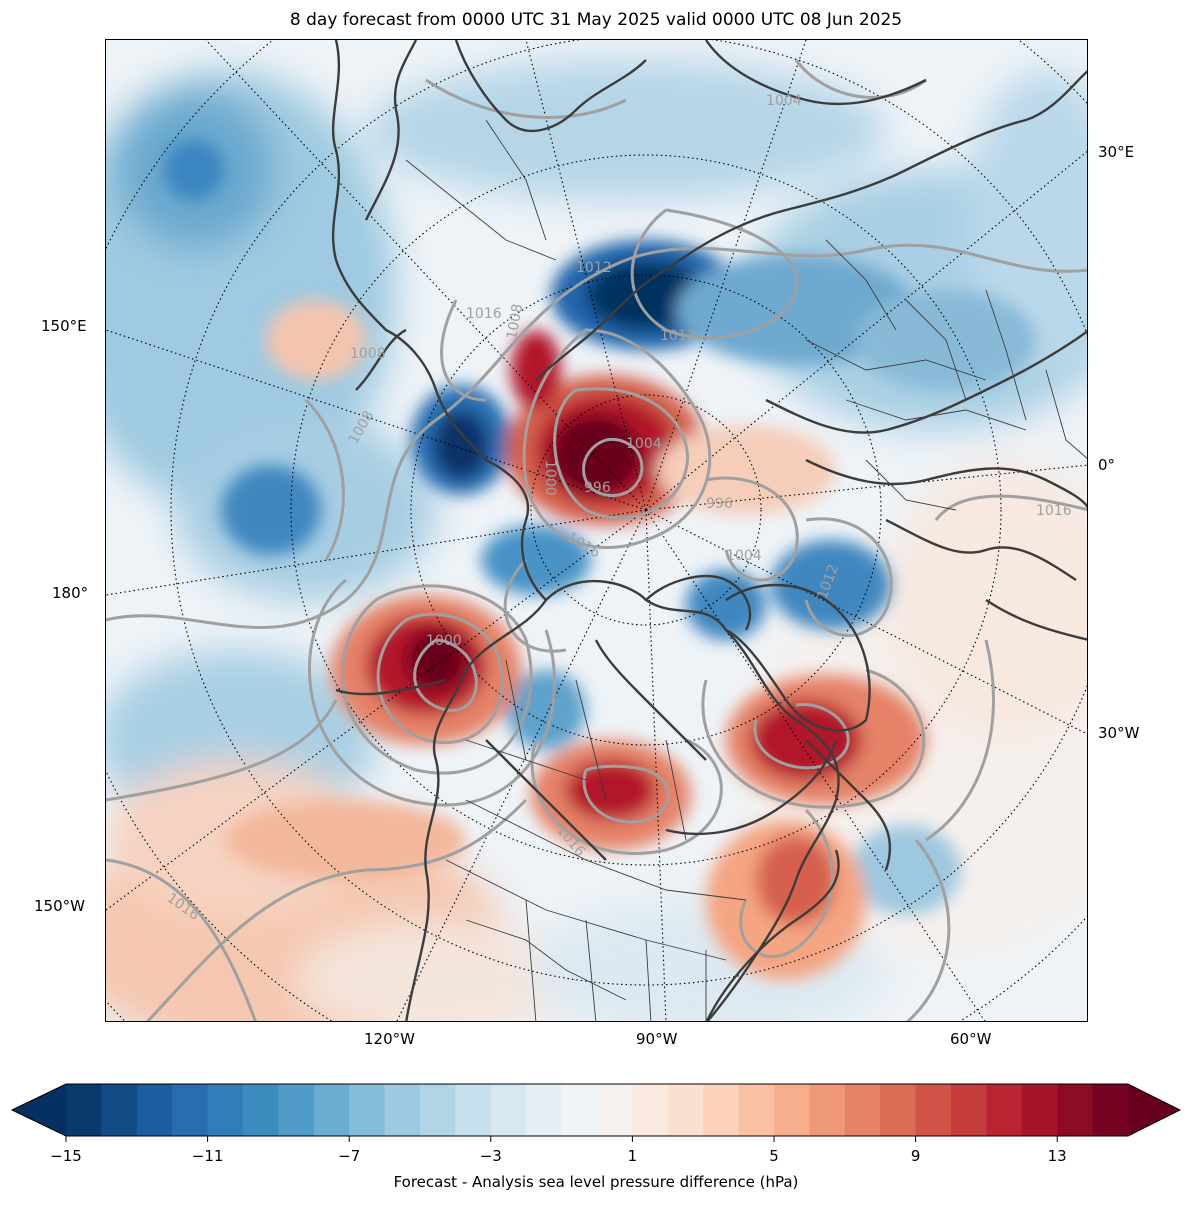 The width and height of the screenshot is (1192, 1205). Describe the element at coordinates (657, 1039) in the screenshot. I see `lon-label-90w: 90°W` at that location.